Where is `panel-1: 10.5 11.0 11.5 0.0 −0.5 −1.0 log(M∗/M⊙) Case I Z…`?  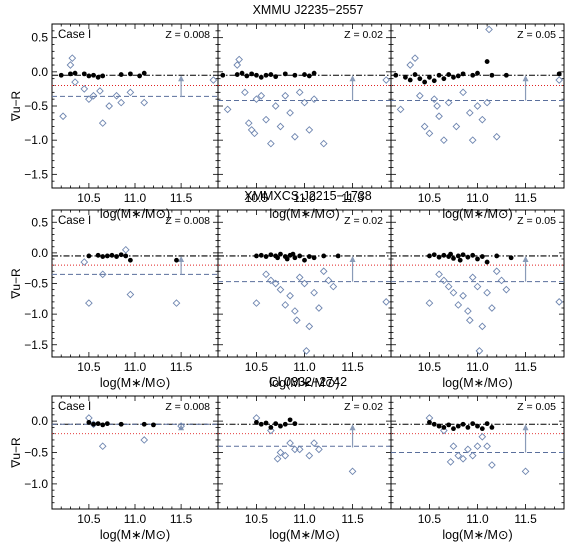
panel-1: 10.5 11.0 11.5 0.0 −0.5 −1.0 log(M∗/M⊙) Case I Z… is located at coordinates (121, 468).